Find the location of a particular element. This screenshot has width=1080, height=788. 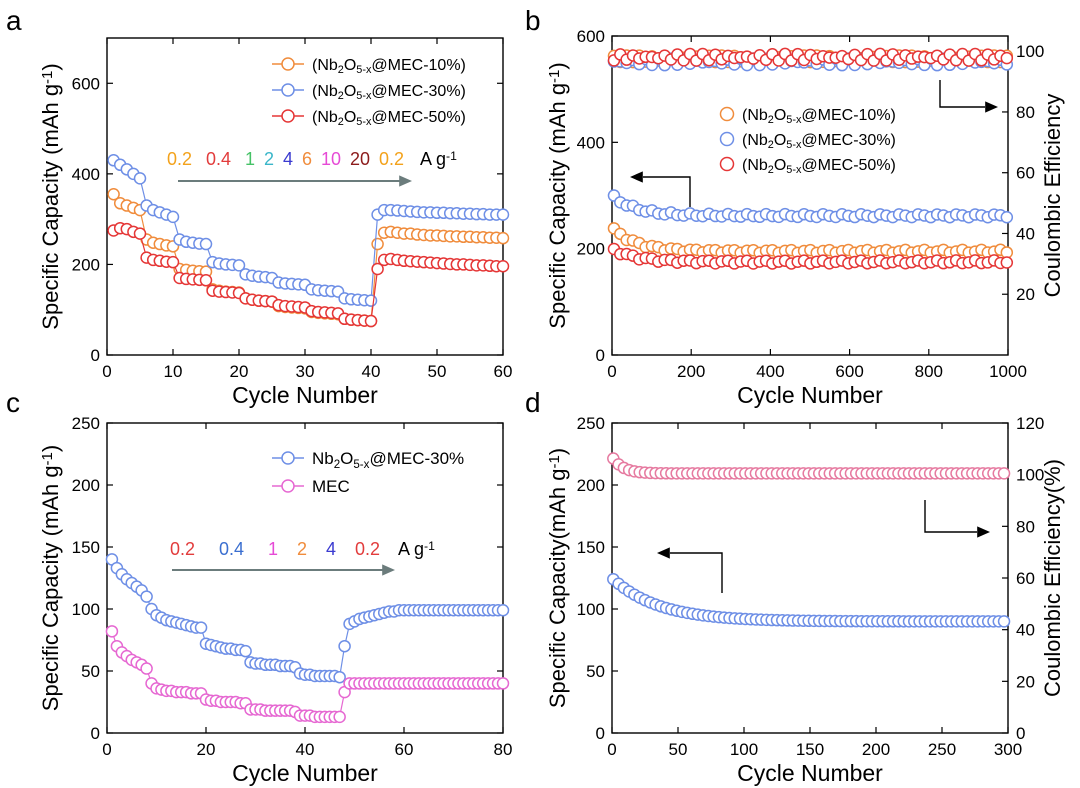

y2-axis-label: Coulombic Efficiency is located at coordinates (1052, 196).